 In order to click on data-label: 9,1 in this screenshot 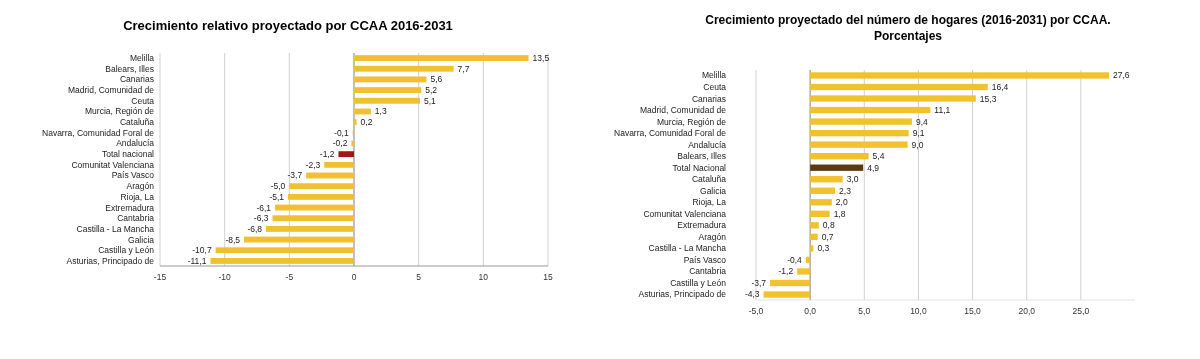, I will do `click(918, 133)`.